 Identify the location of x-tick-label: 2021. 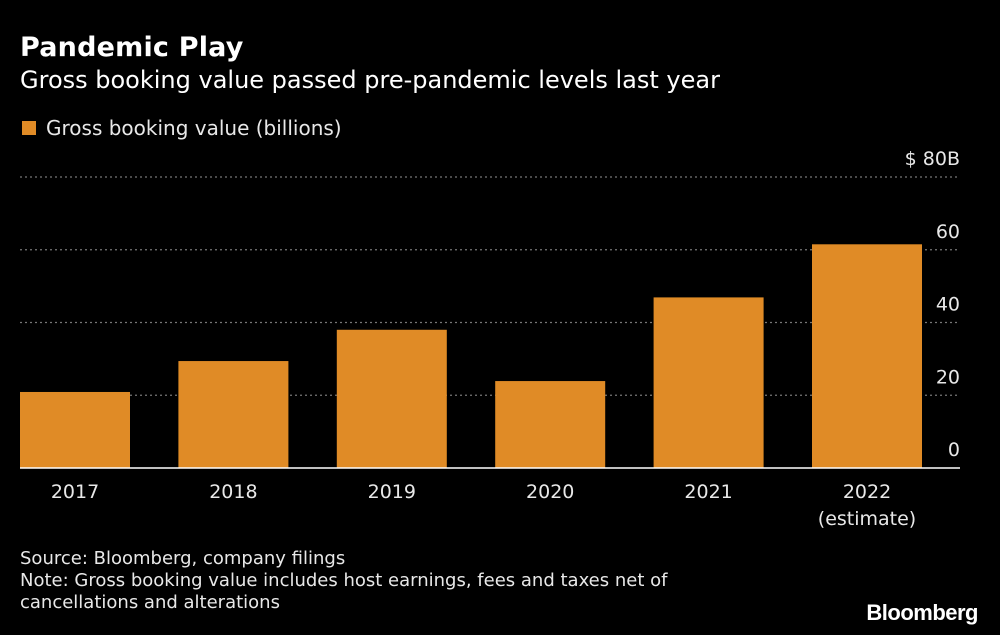
(708, 492).